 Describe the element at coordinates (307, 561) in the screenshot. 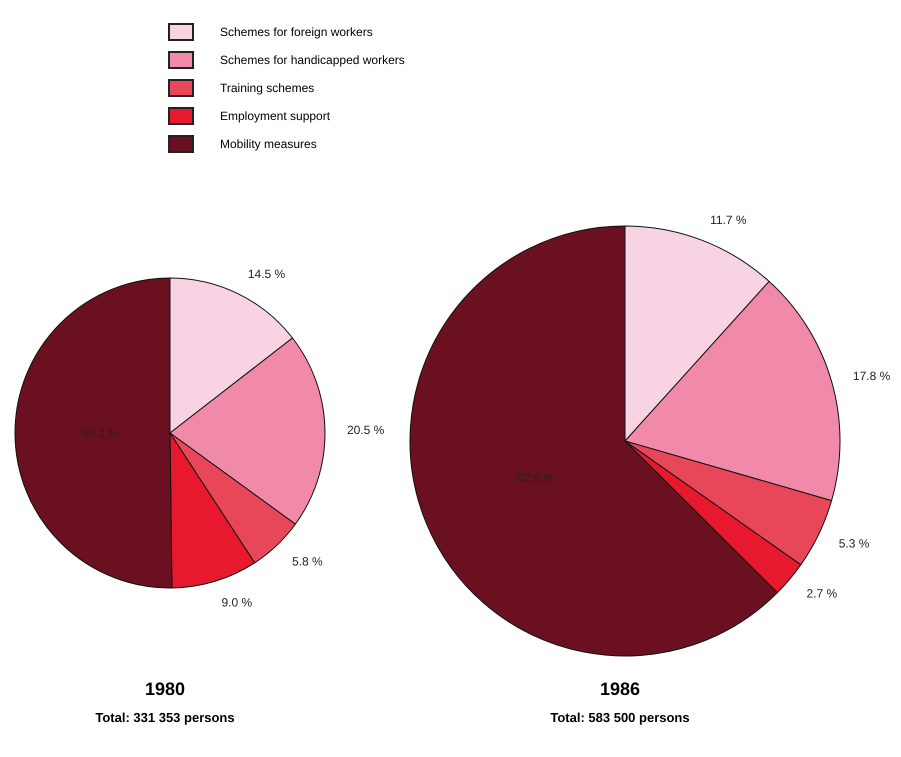

I see `data-label: 5.8 %` at that location.